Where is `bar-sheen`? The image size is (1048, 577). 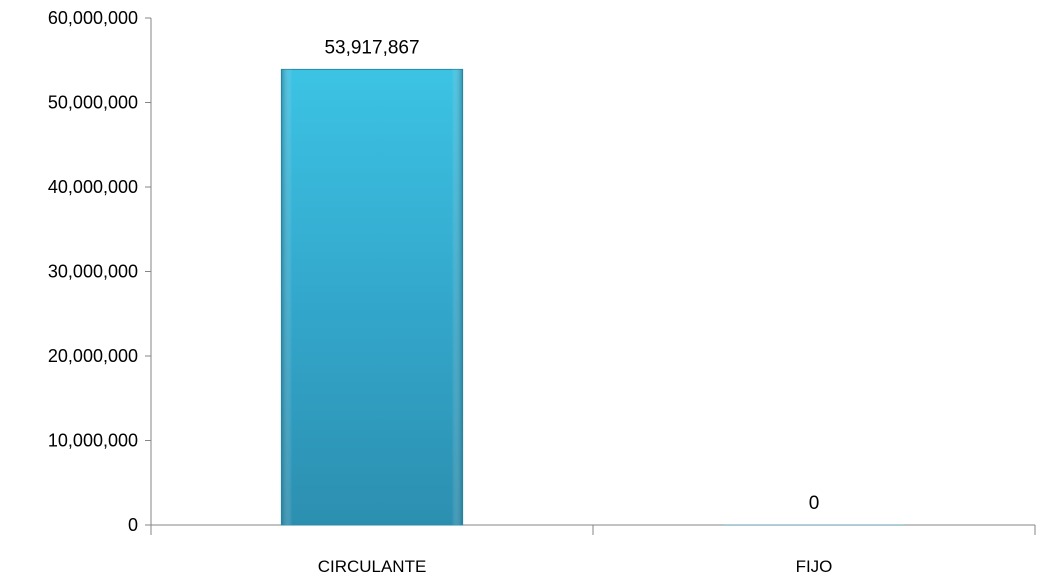 bar-sheen is located at coordinates (372, 297).